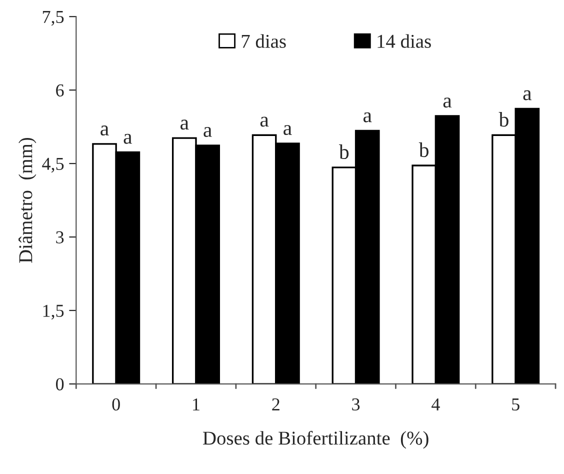  Describe the element at coordinates (27, 200) in the screenshot. I see `y-axis-title: Diâmetro (mm)` at that location.